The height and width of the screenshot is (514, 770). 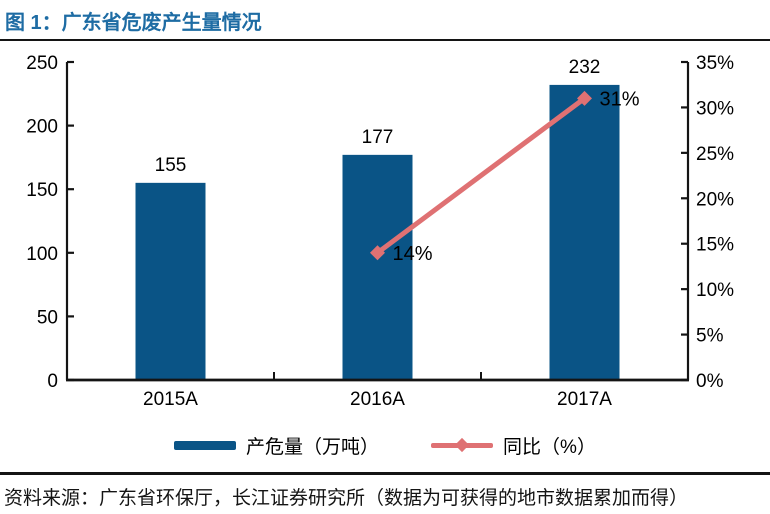 What do you see at coordinates (42, 127) in the screenshot?
I see `left-axis-tick-label: 200` at bounding box center [42, 127].